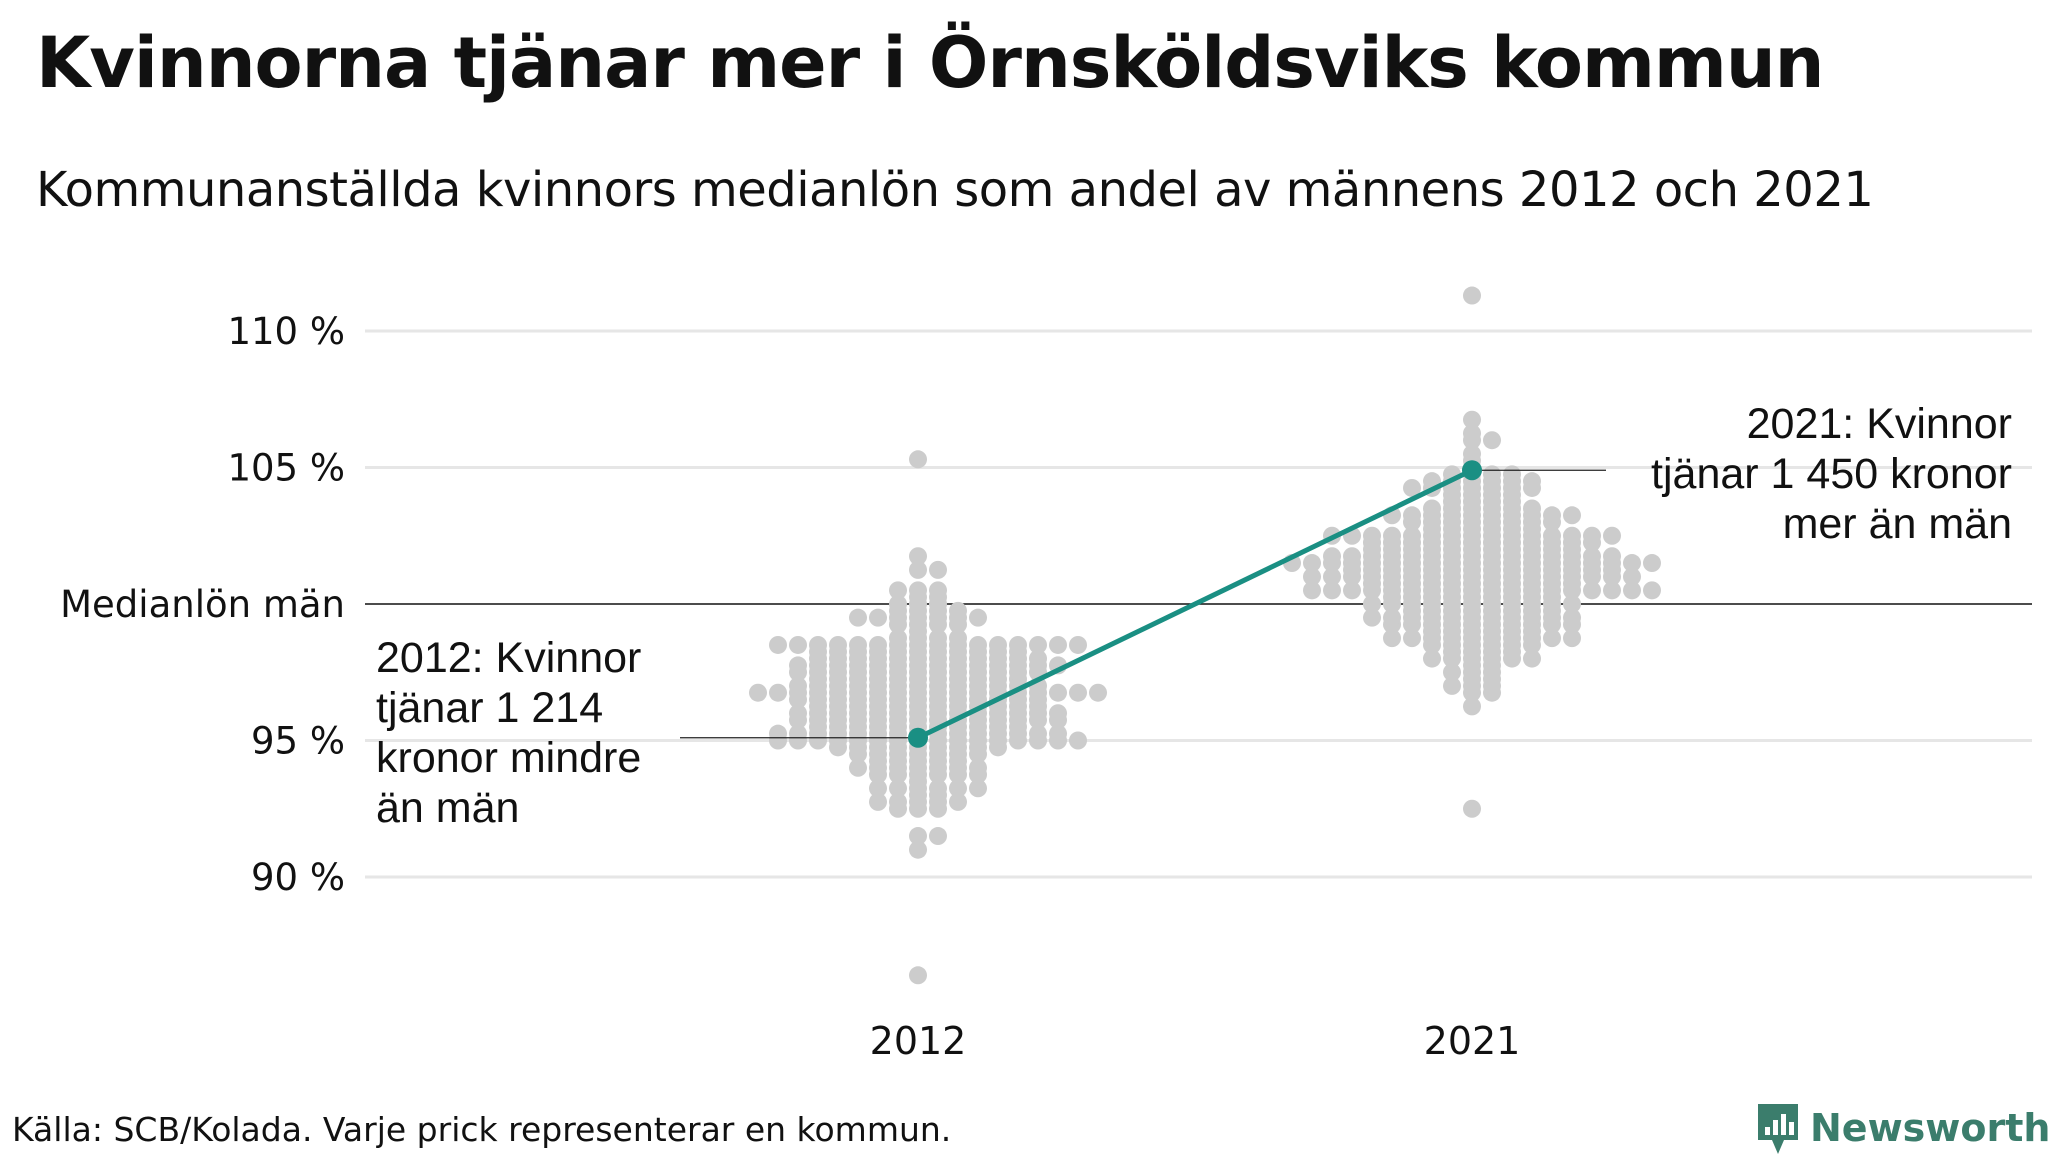  I want to click on y-tick-label: 90 %, so click(298, 877).